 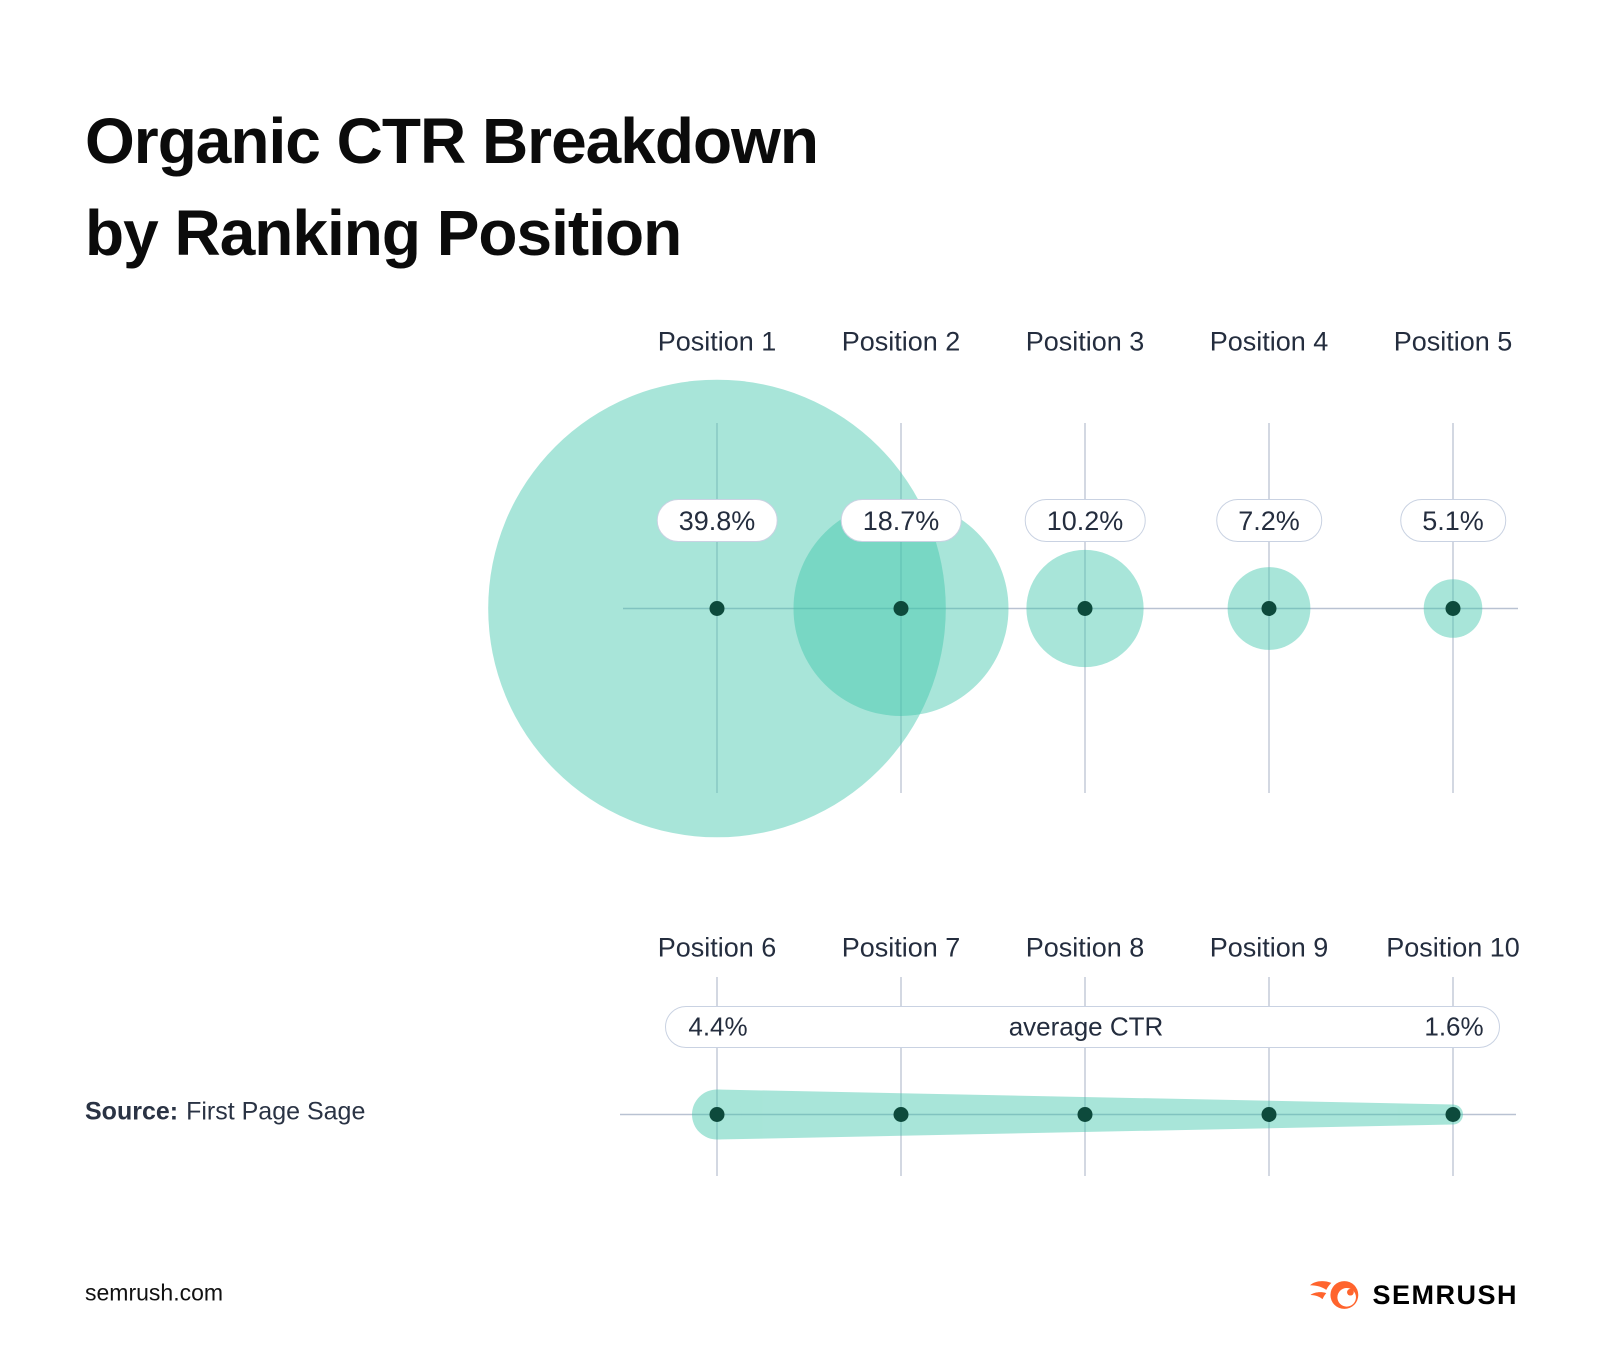 I want to click on semrush-logo: SEMRUSH, so click(x=1414, y=1295).